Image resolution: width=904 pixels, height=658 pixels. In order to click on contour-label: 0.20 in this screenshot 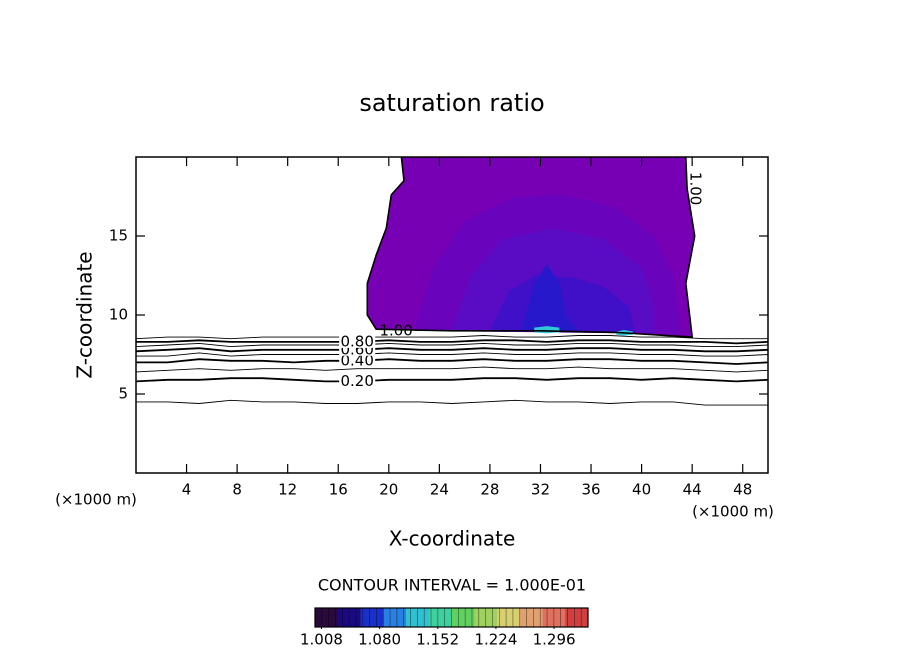, I will do `click(356, 381)`.